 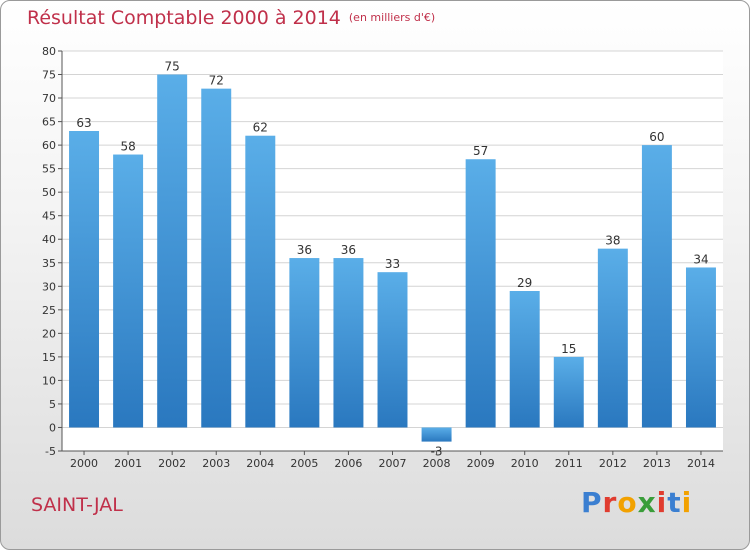 What do you see at coordinates (184, 18) in the screenshot?
I see `chart-title-text: Résultat Comptable 2000 à 2014` at bounding box center [184, 18].